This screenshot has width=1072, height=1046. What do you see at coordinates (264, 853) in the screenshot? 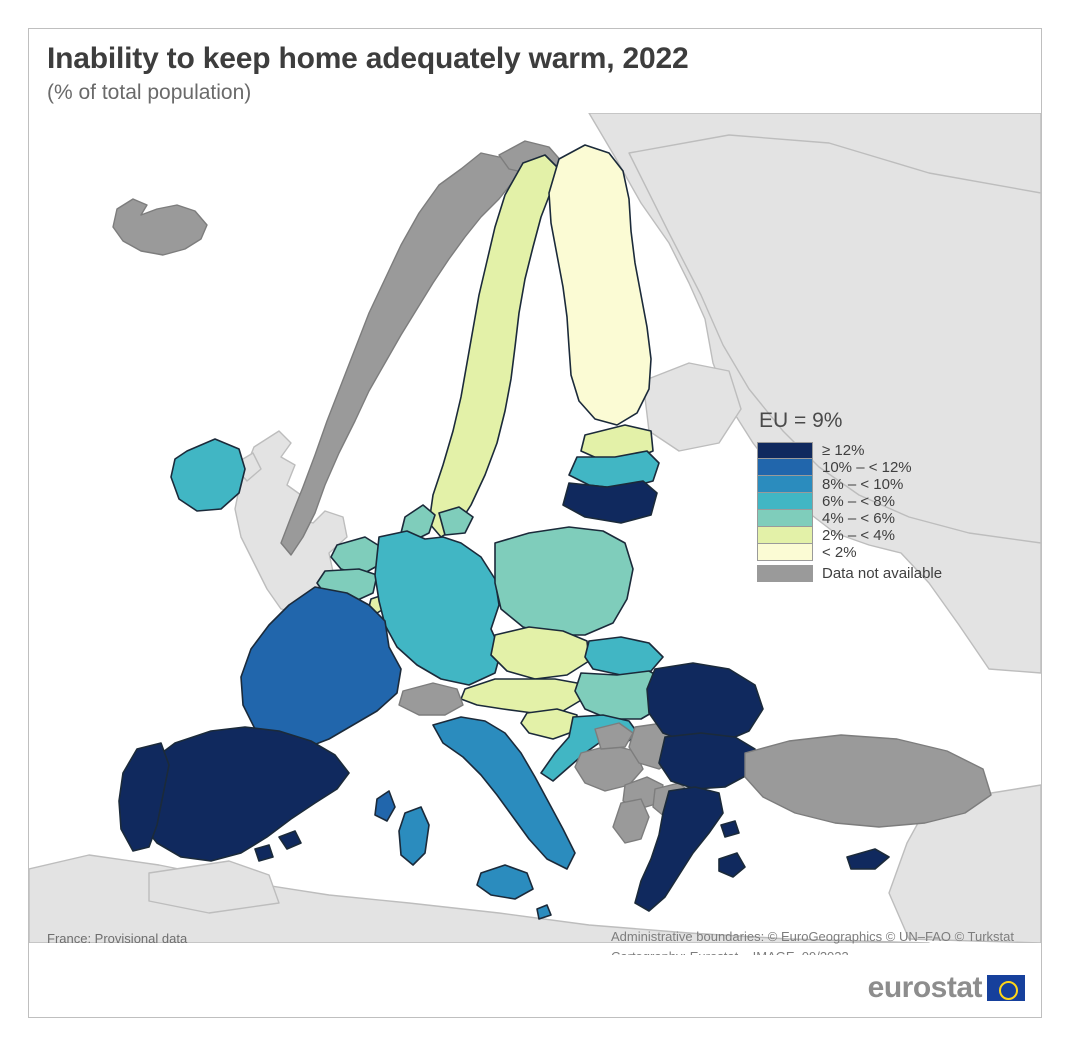
I see `region-balearic-ibiza` at bounding box center [264, 853].